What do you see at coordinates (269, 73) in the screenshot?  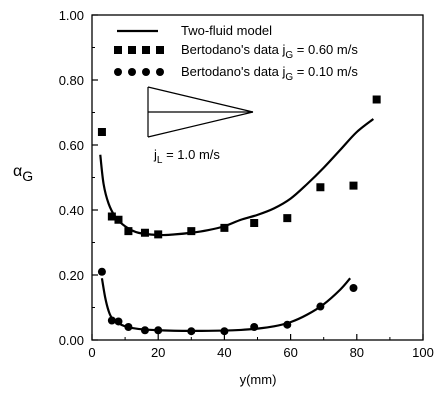 I see `legend-label-circle: Bertodano's data jG = 0.10 m/s` at bounding box center [269, 73].